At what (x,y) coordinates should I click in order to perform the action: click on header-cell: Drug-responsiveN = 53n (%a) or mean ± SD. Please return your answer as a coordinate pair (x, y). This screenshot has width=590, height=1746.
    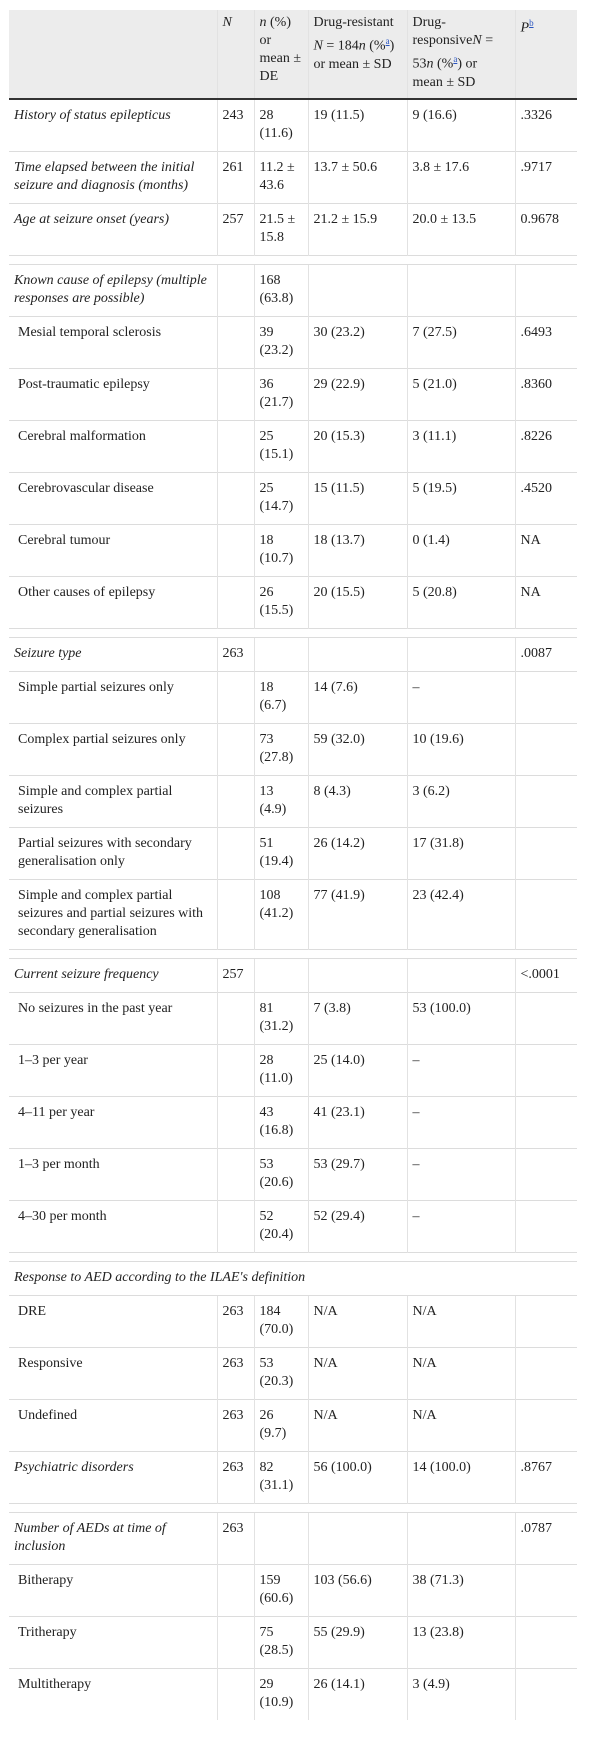
    Looking at the image, I should click on (460, 55).